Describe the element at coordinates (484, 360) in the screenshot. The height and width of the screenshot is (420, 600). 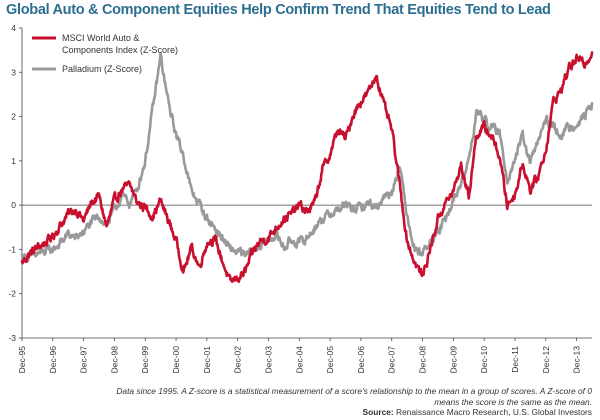
I see `x-tick-label: Dec-10` at that location.